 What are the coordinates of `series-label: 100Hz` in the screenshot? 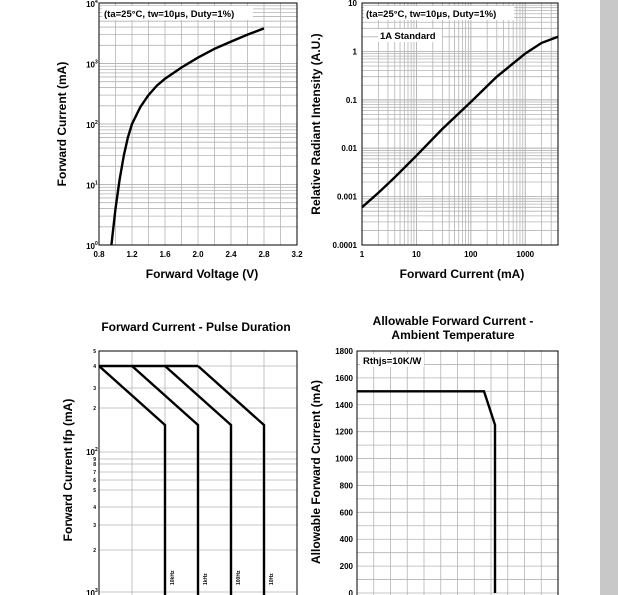 It's located at (239, 577).